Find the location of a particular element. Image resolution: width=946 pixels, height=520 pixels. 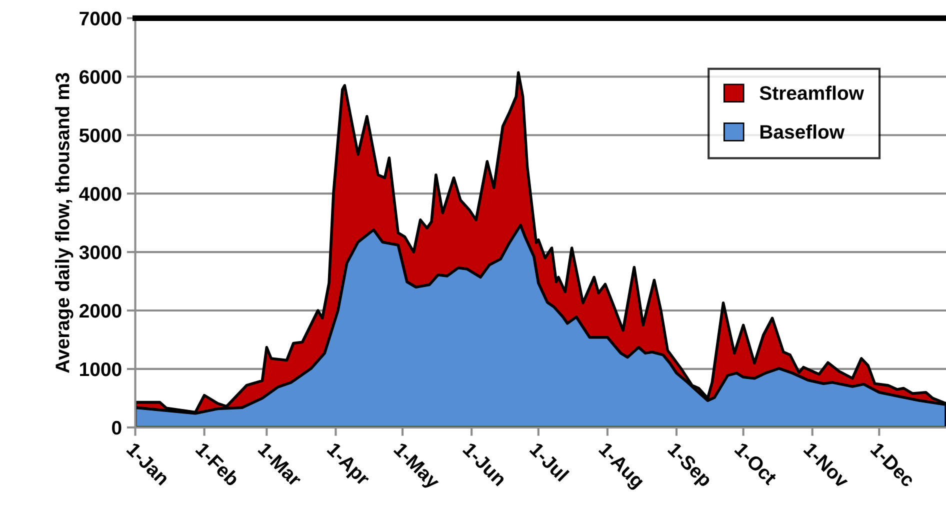

y-tick-label: 1000 is located at coordinates (101, 369).